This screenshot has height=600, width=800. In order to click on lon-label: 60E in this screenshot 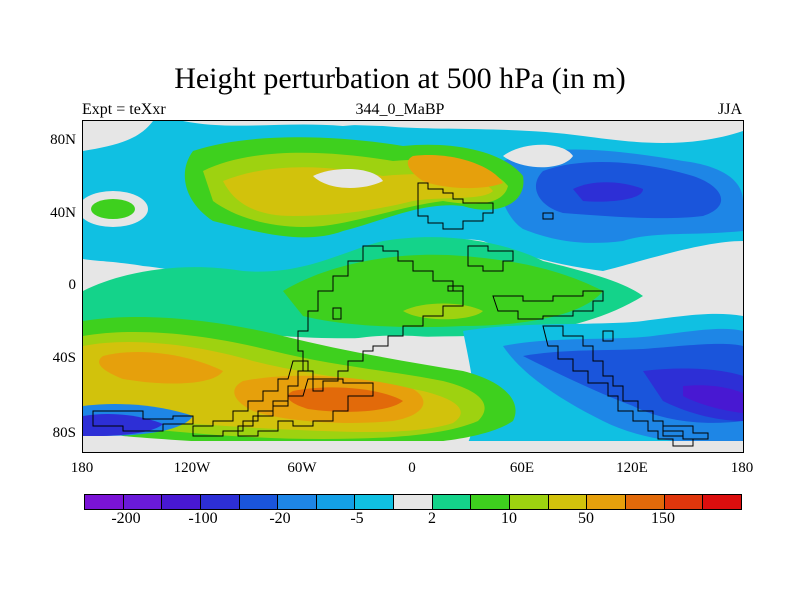, I will do `click(522, 468)`.